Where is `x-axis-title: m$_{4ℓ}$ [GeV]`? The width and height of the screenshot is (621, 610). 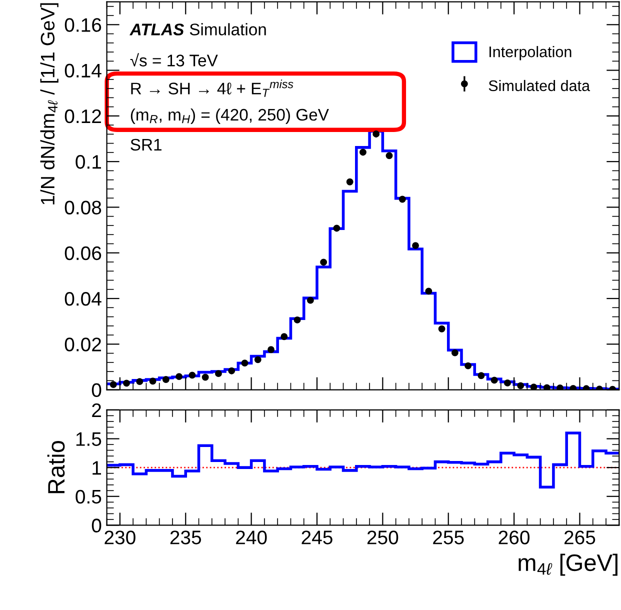 x-axis-title: m$_{4ℓ}$ [GeV] is located at coordinates (568, 565).